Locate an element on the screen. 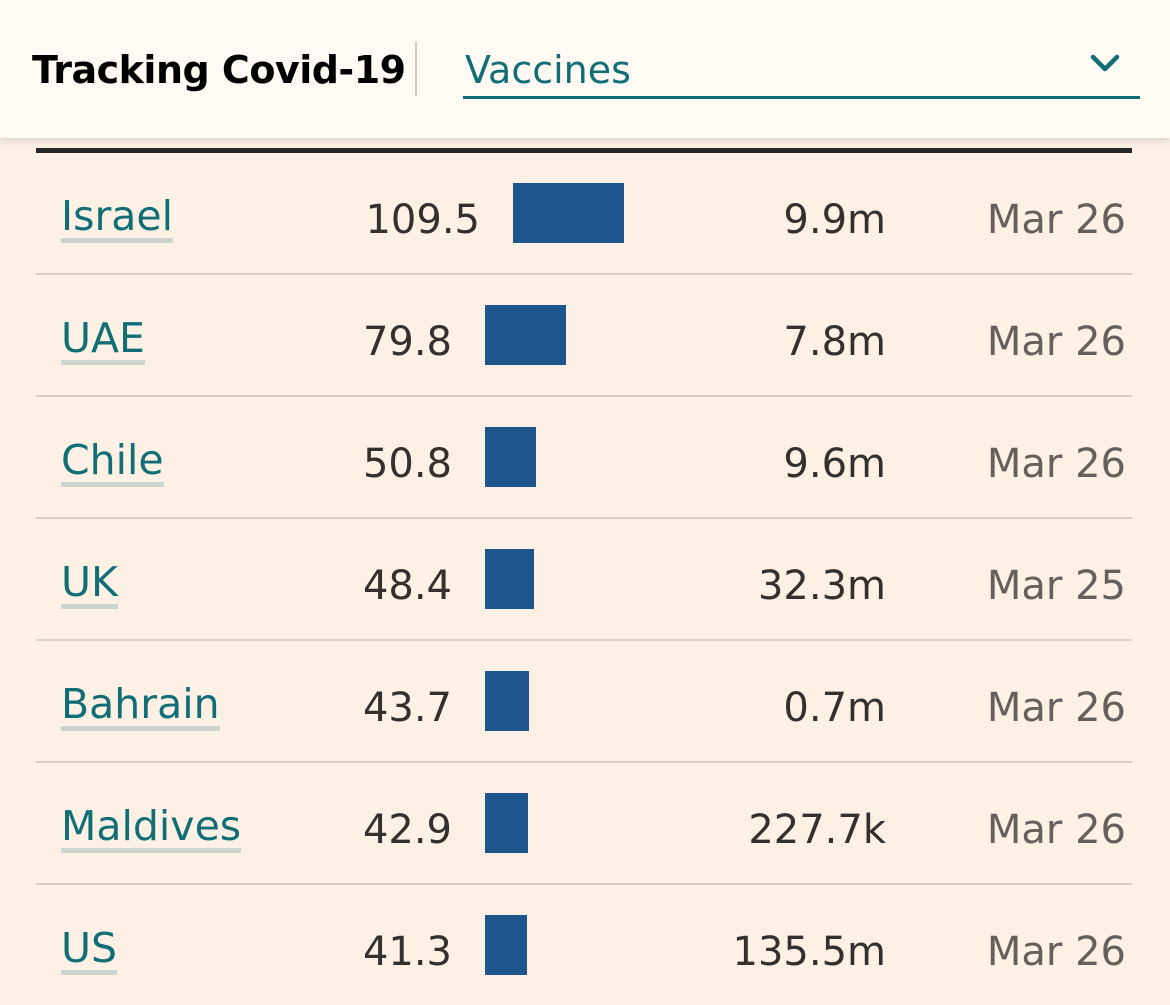  country-link: Chile is located at coordinates (112, 463).